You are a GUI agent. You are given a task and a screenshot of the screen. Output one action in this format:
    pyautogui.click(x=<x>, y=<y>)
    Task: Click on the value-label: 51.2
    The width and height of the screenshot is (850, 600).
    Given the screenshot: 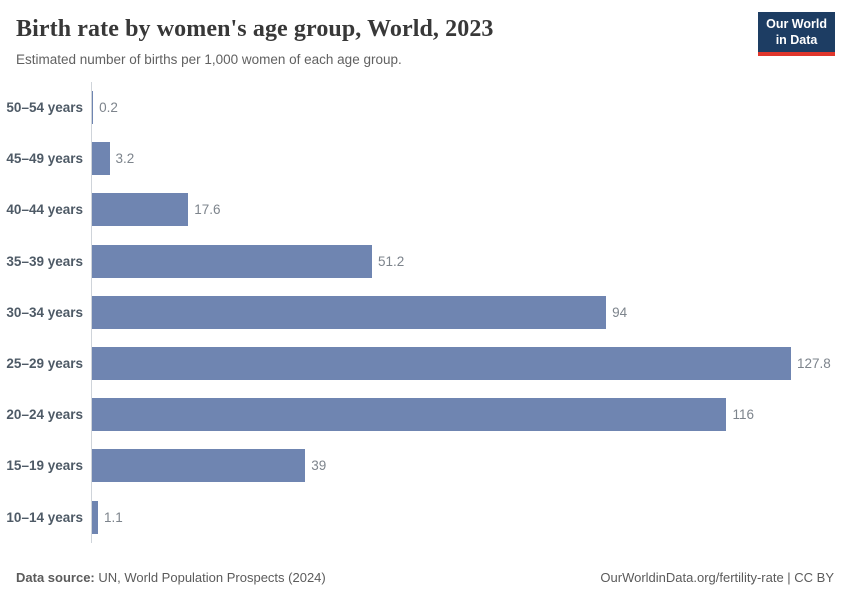 What is the action you would take?
    pyautogui.click(x=391, y=261)
    